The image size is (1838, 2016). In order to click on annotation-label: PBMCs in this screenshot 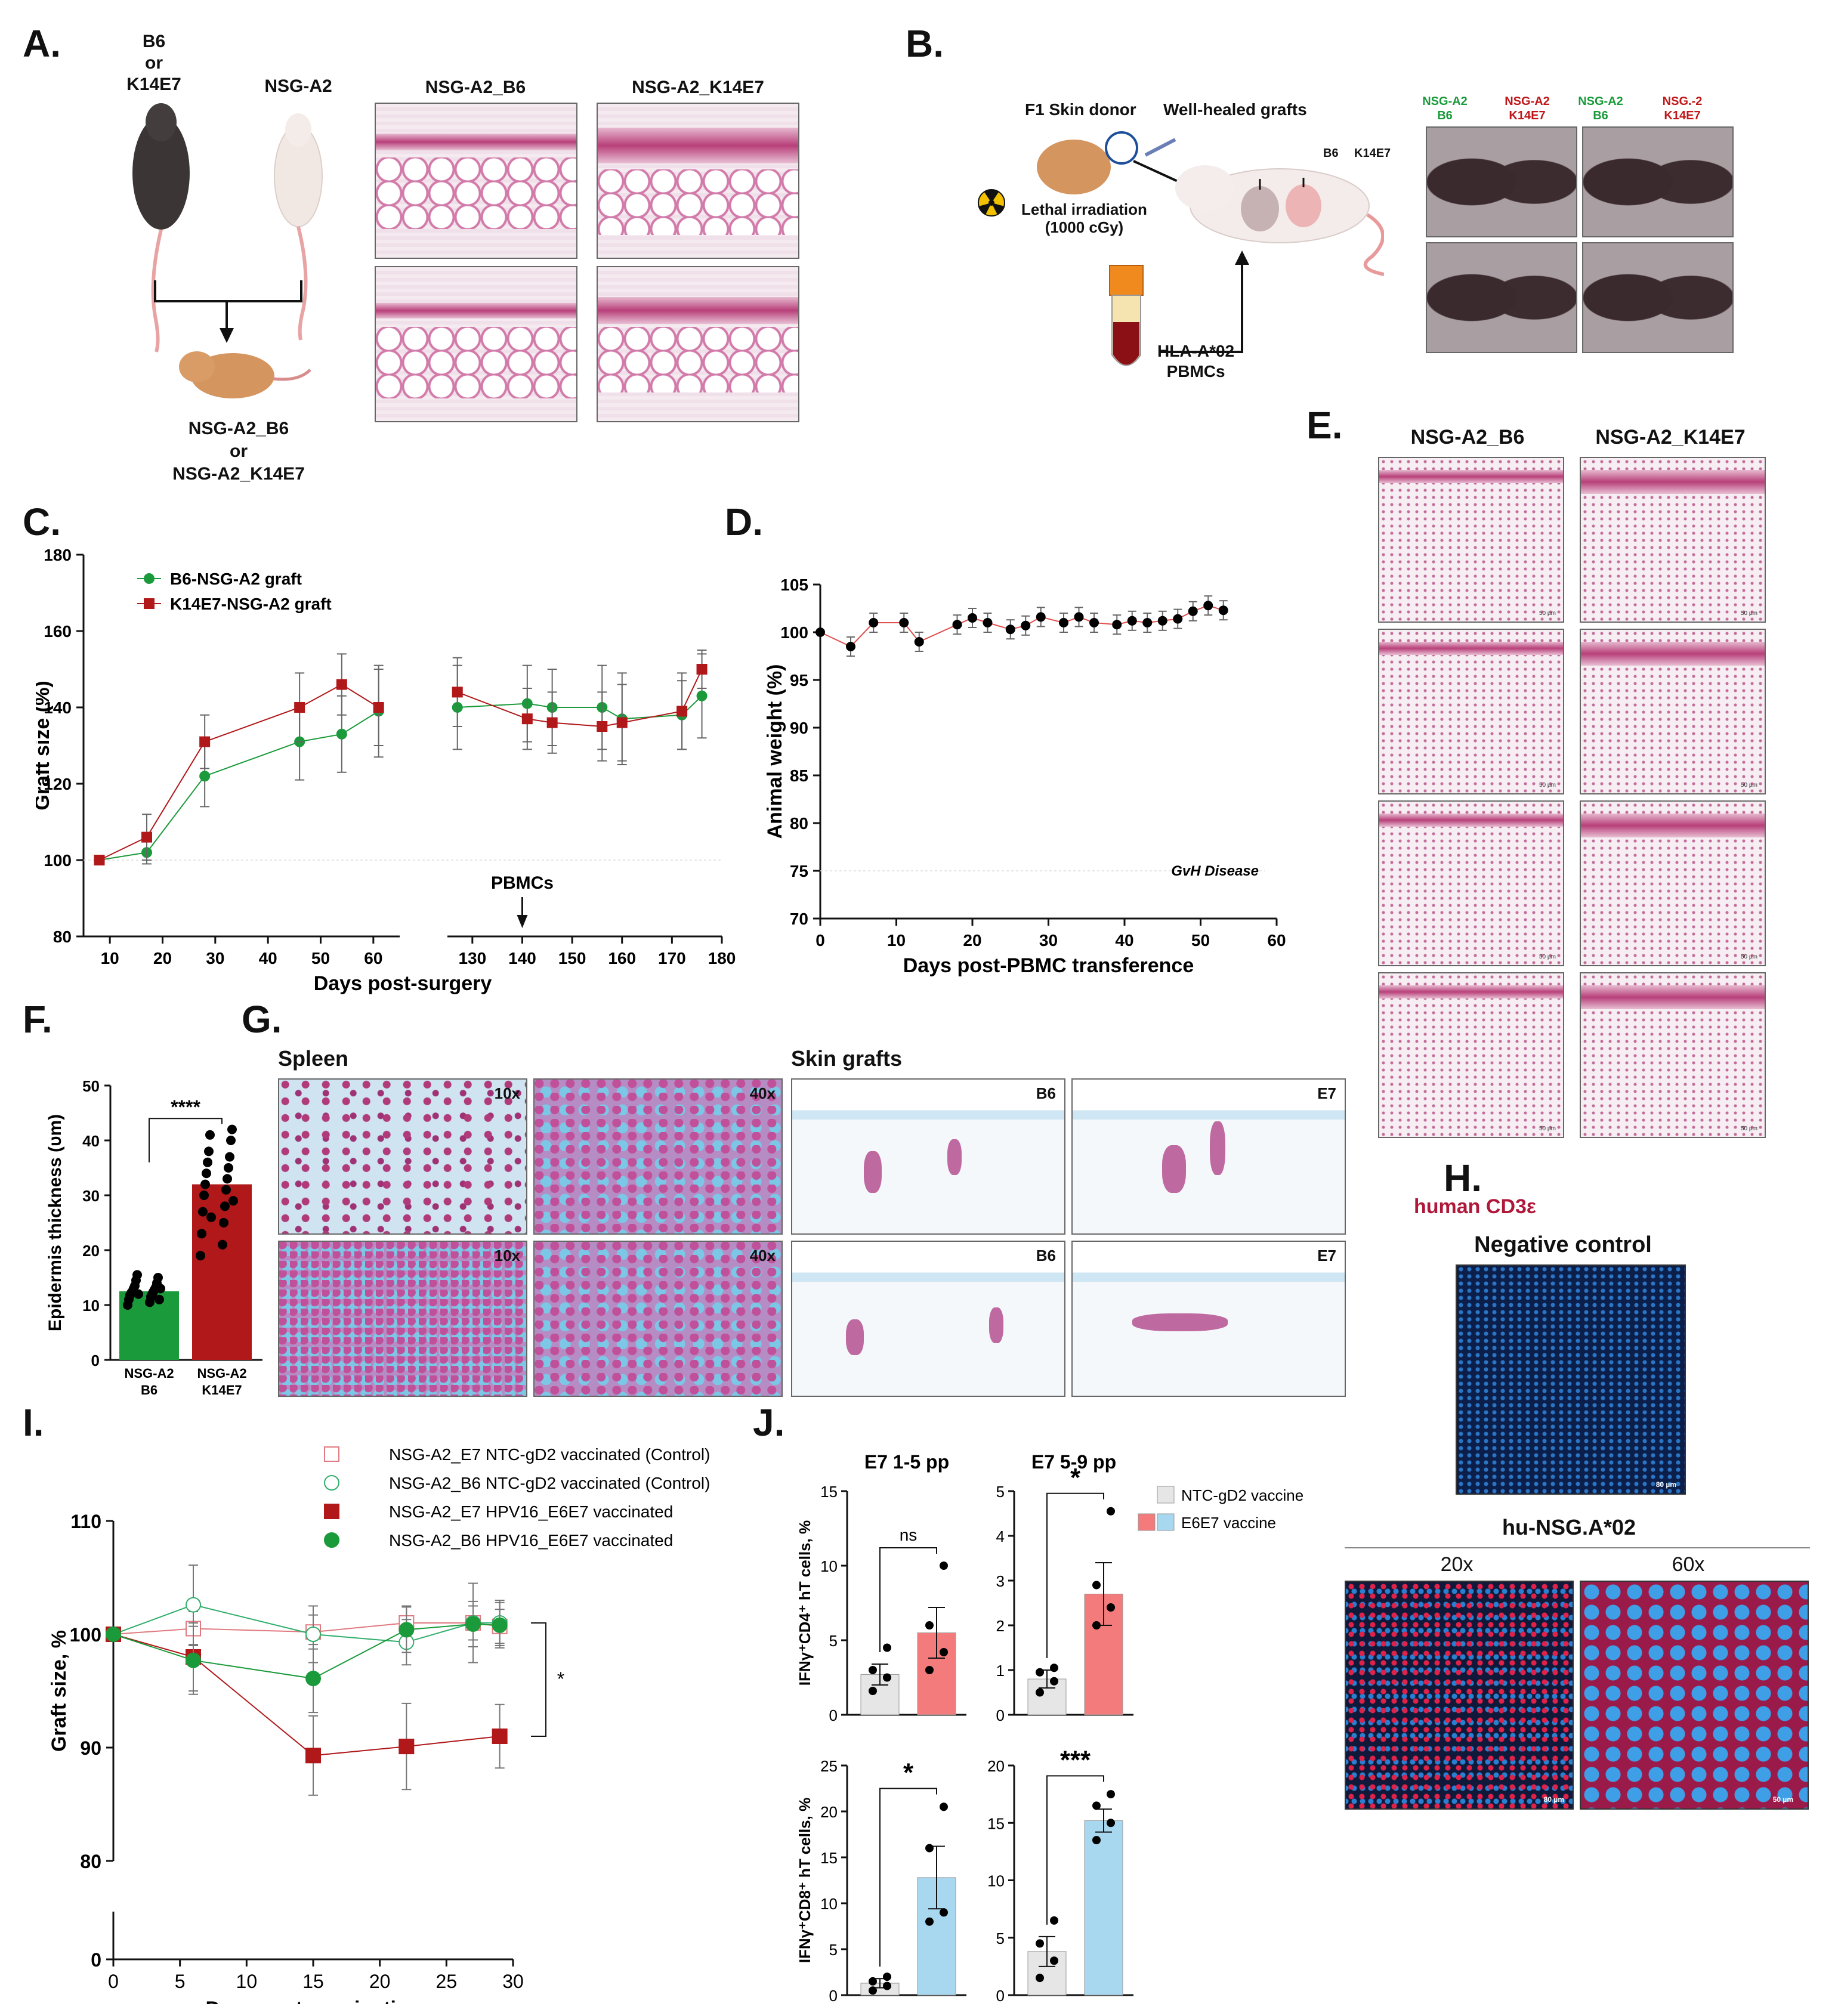, I will do `click(522, 883)`.